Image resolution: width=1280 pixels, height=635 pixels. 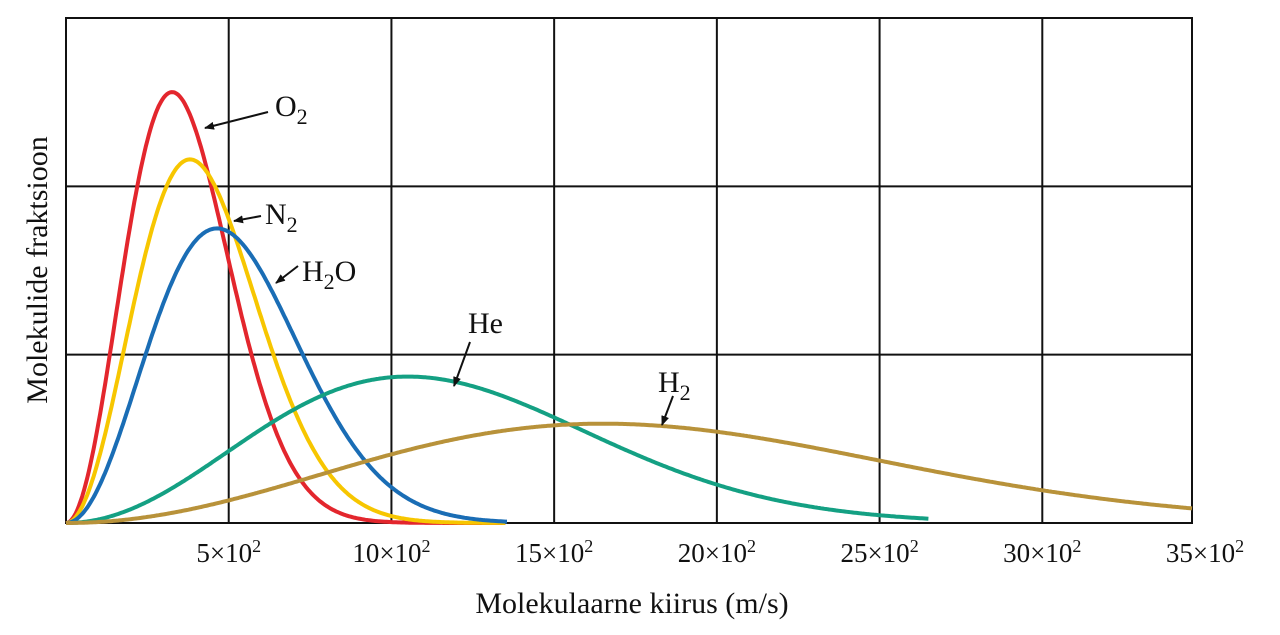 What do you see at coordinates (631, 603) in the screenshot?
I see `x-axis-title: Molekulaarne kiirus (m/s)` at bounding box center [631, 603].